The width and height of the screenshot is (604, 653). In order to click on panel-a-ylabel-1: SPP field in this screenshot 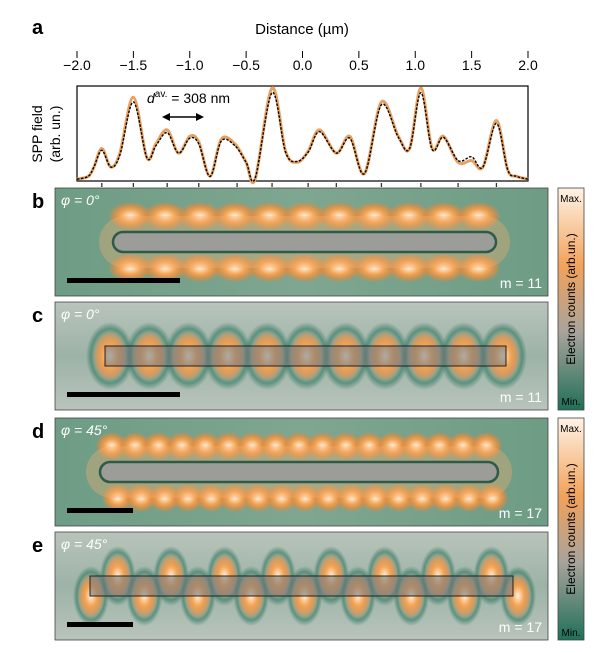, I will do `click(37, 133)`.